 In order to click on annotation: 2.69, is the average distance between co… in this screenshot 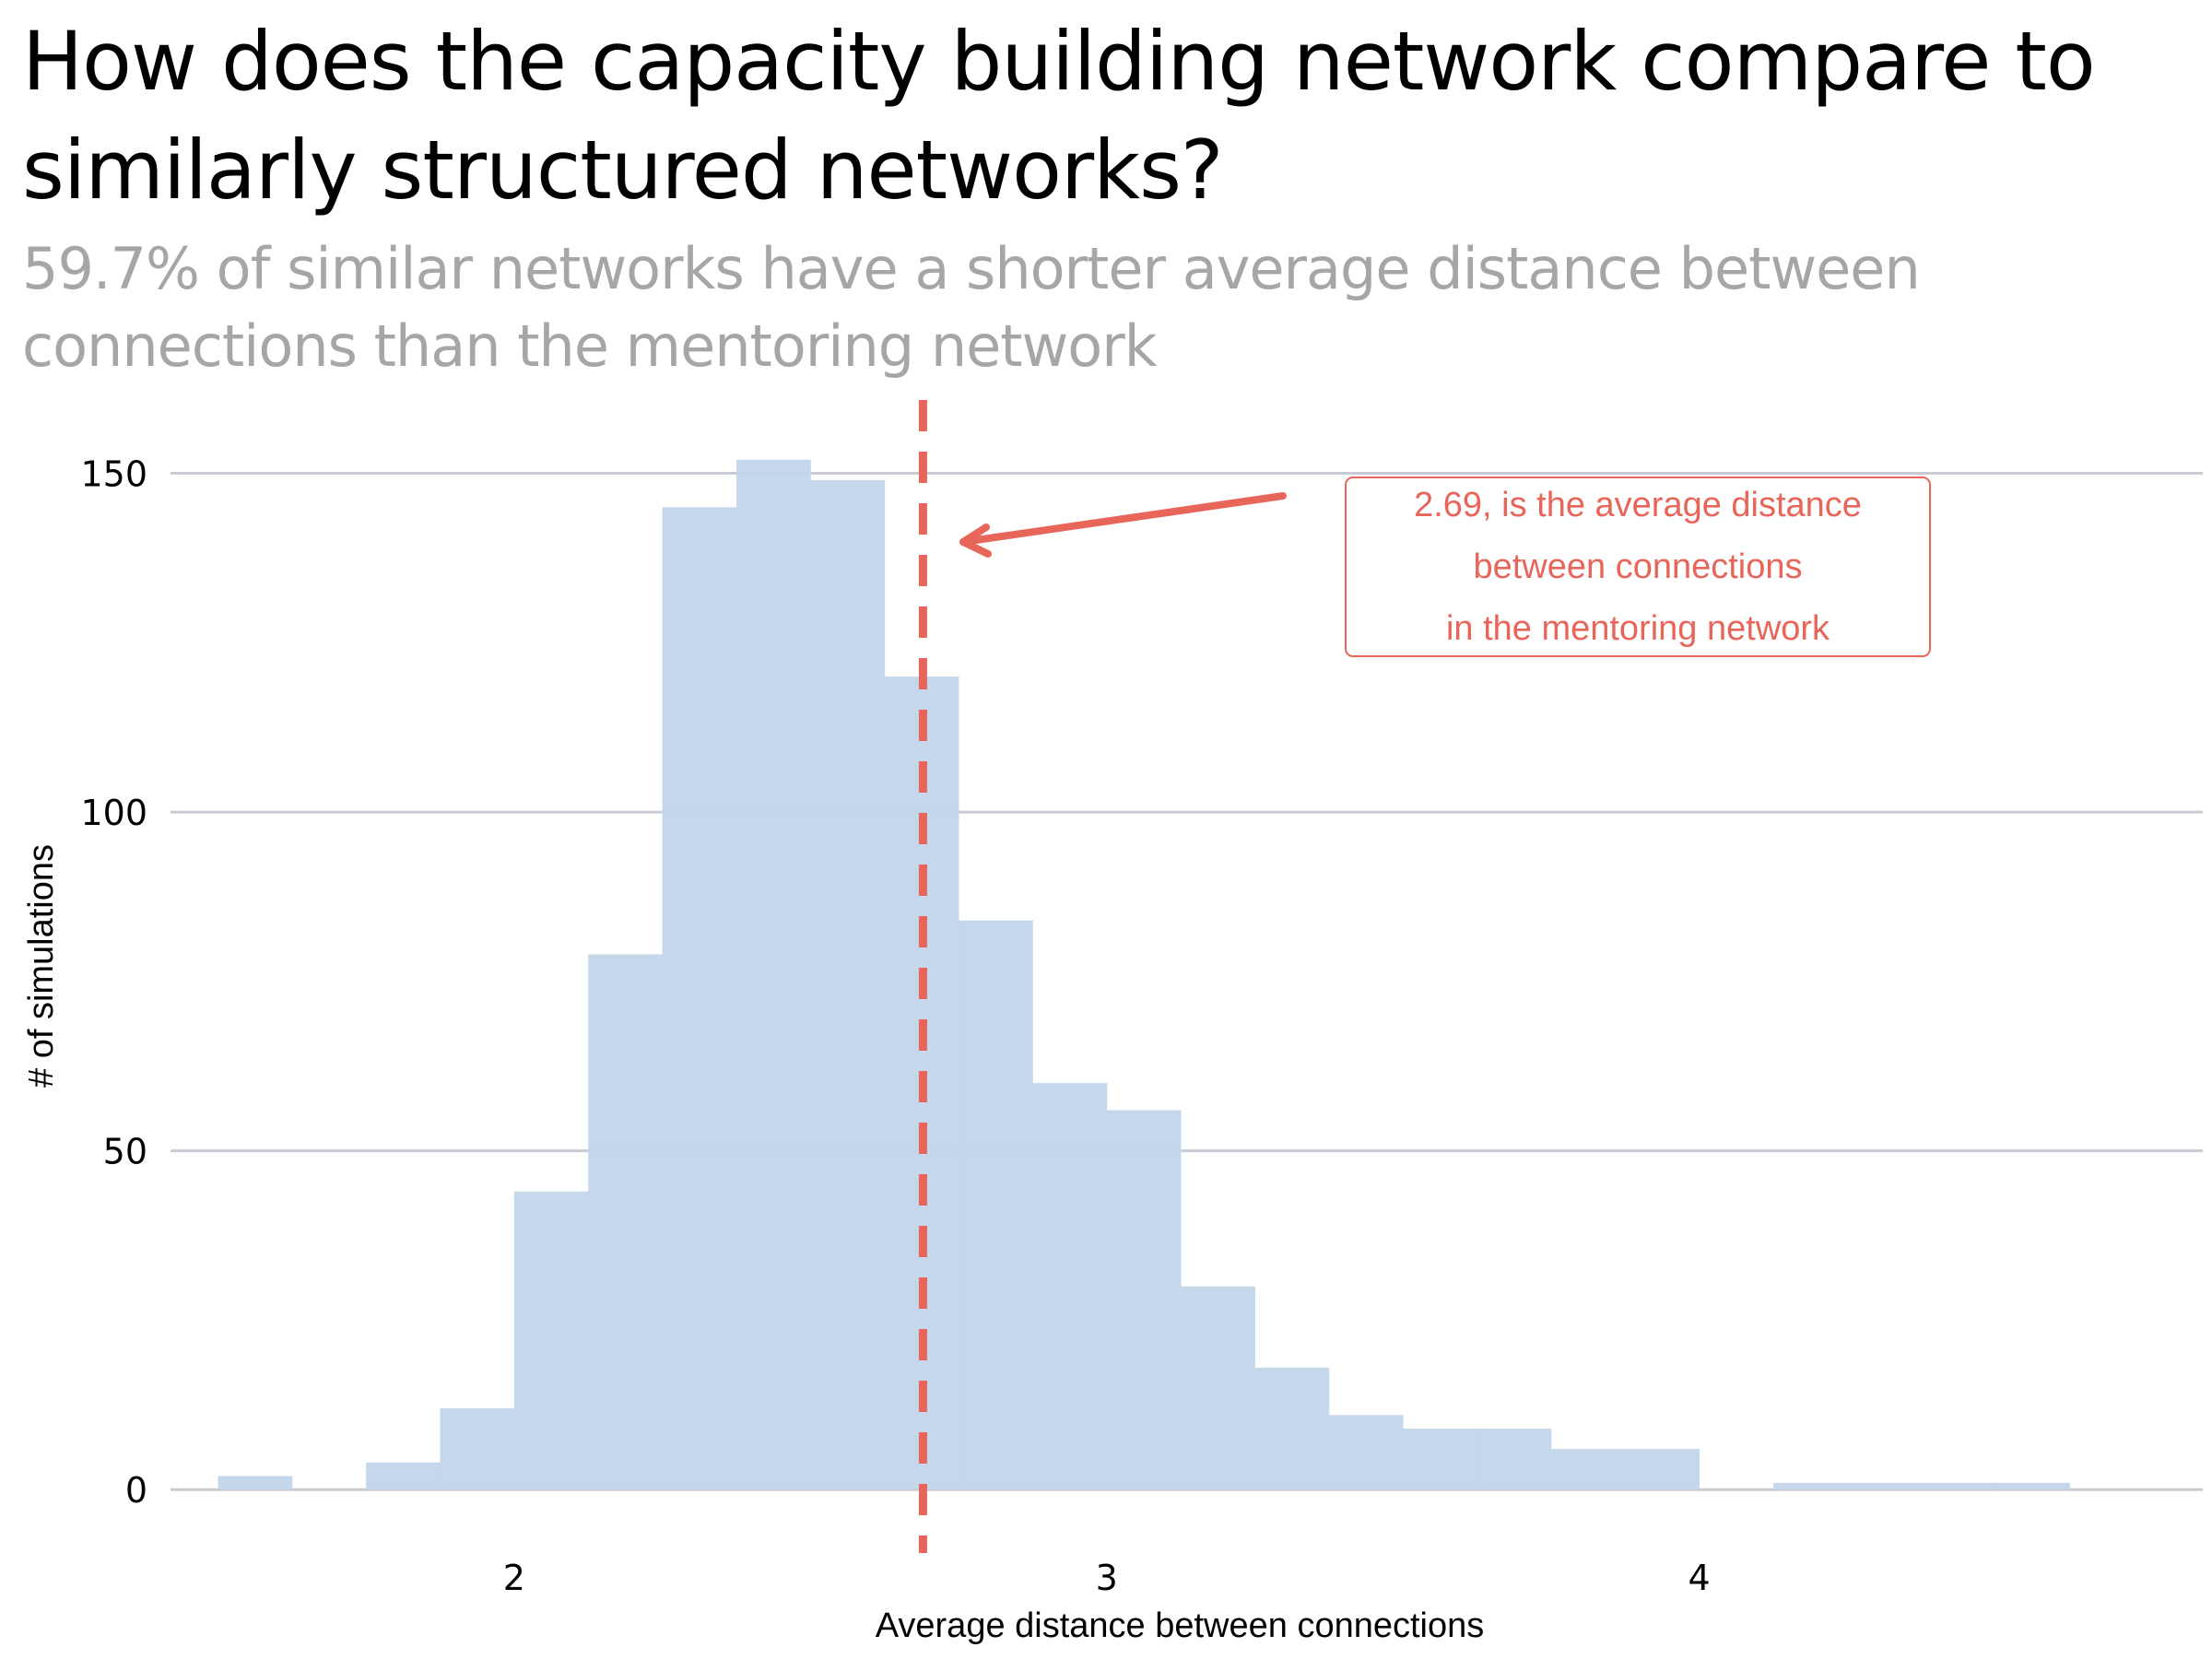, I will do `click(1445, 567)`.